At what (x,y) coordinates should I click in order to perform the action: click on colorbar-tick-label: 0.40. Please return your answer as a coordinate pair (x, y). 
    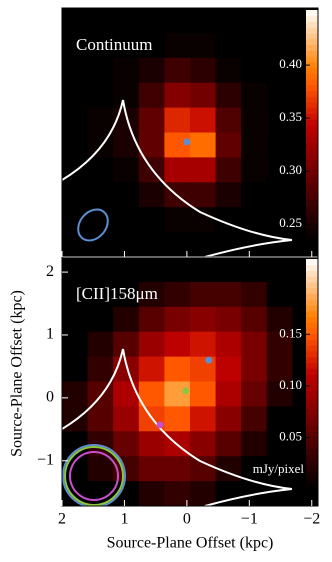
    Looking at the image, I should click on (290, 63).